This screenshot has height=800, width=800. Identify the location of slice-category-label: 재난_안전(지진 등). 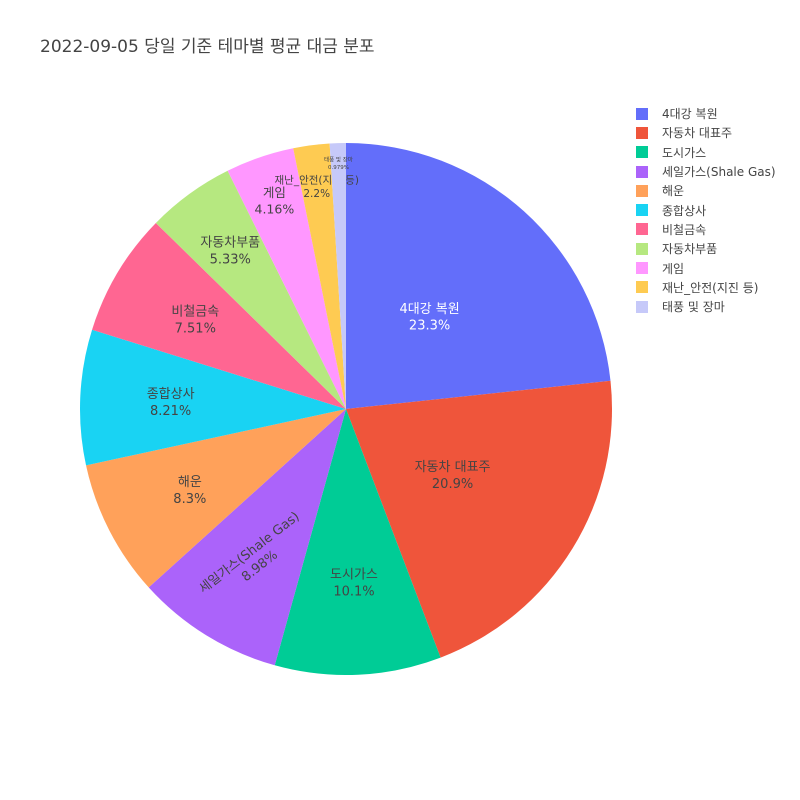
(317, 181).